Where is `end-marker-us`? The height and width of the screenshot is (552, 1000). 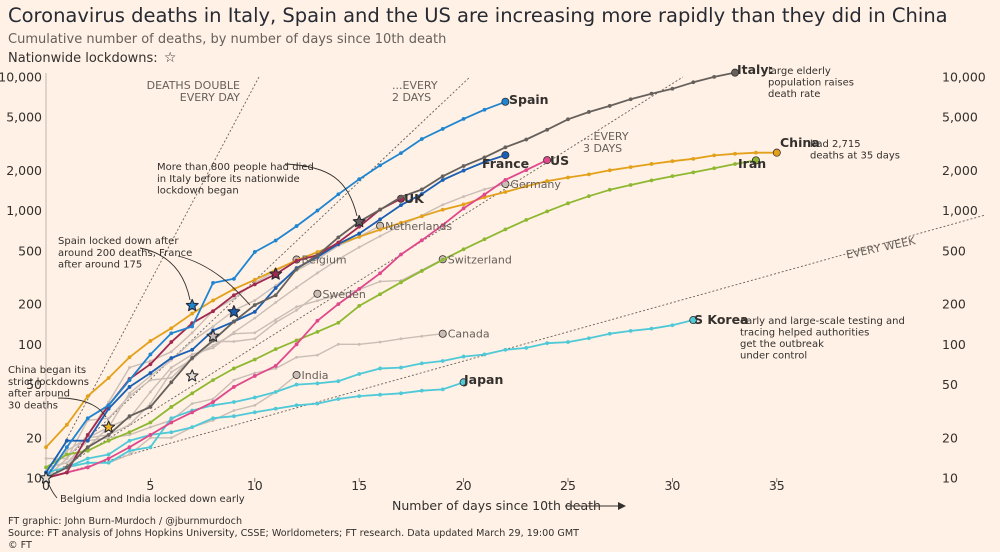
end-marker-us is located at coordinates (547, 160).